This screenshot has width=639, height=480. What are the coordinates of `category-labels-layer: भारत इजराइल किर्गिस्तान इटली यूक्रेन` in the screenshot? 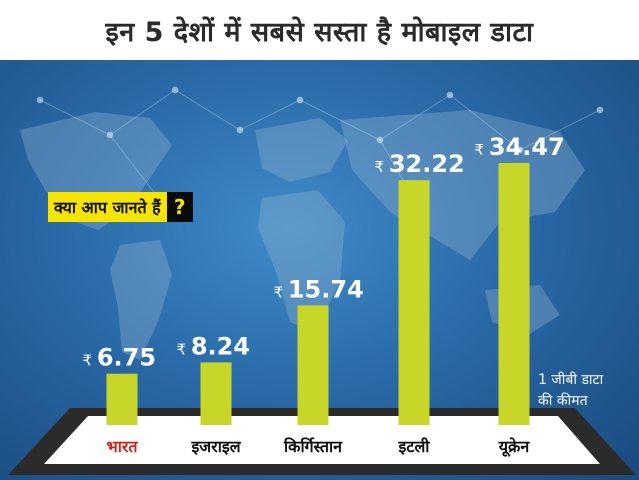 It's located at (318, 447).